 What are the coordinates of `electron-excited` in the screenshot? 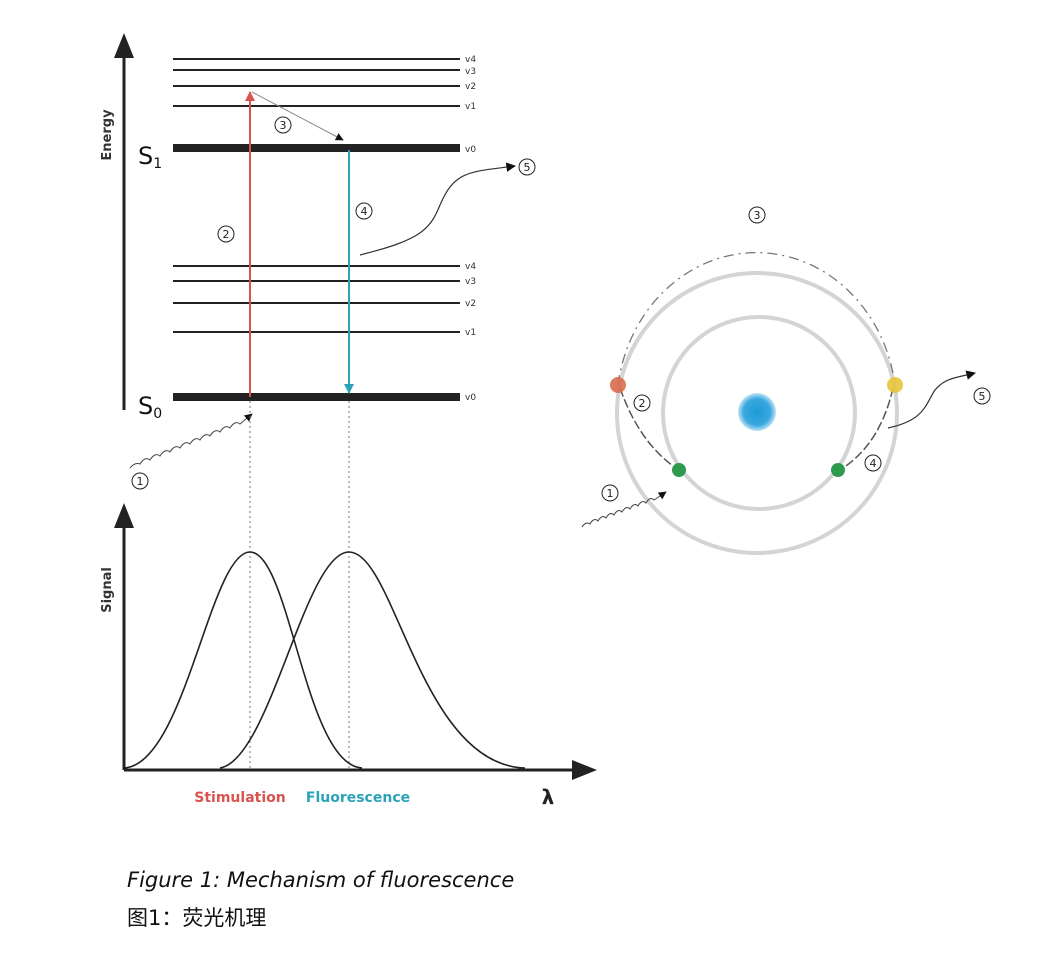 It's located at (618, 385).